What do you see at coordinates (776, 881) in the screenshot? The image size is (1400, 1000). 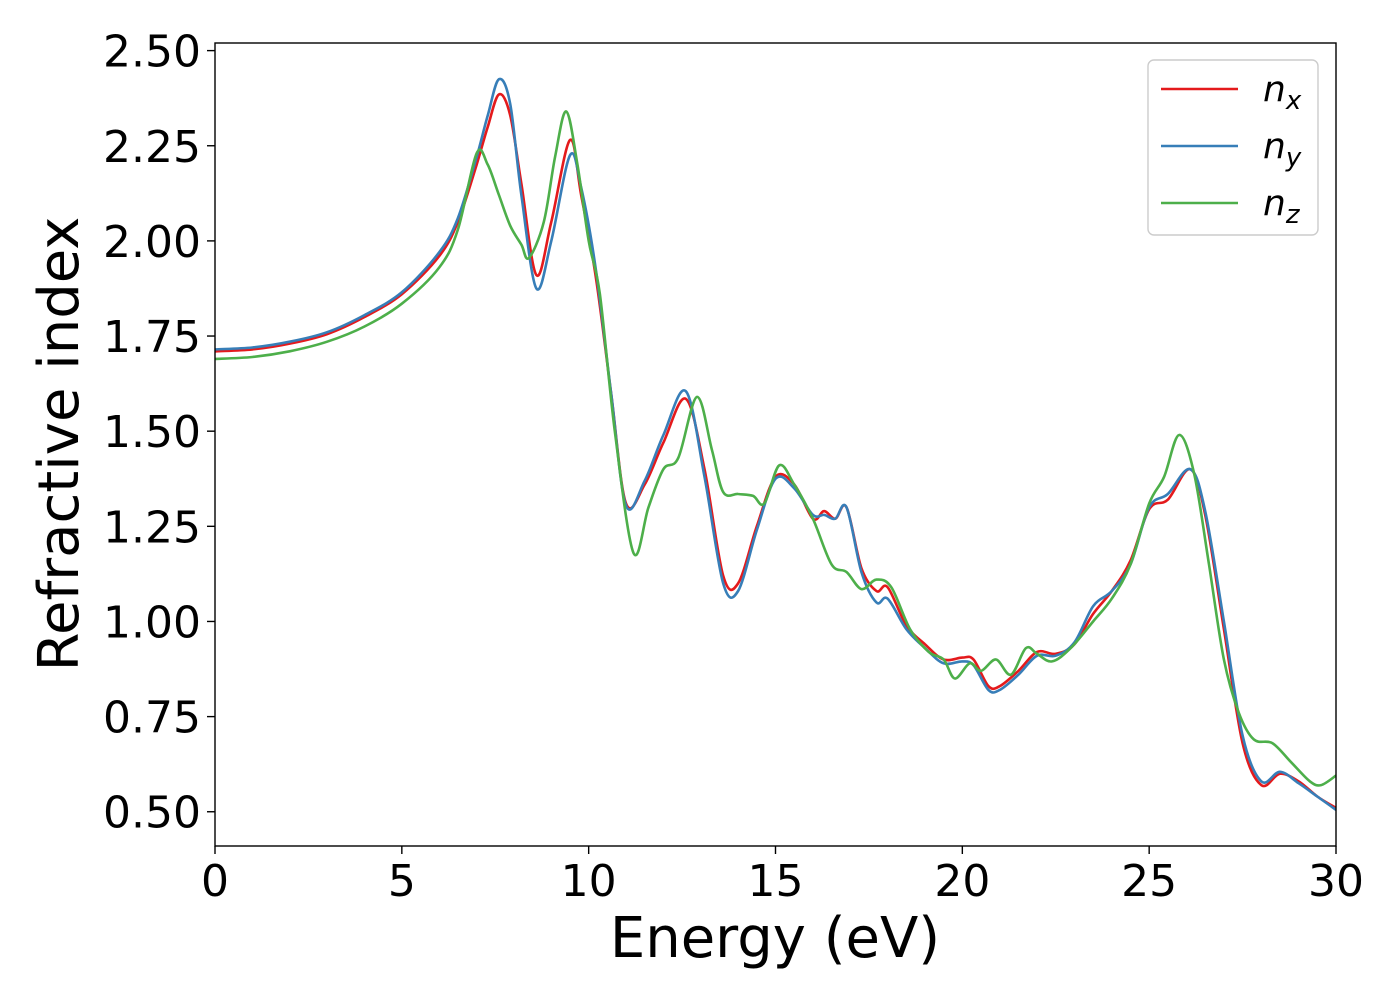 I see `x-tick-label: 15` at bounding box center [776, 881].